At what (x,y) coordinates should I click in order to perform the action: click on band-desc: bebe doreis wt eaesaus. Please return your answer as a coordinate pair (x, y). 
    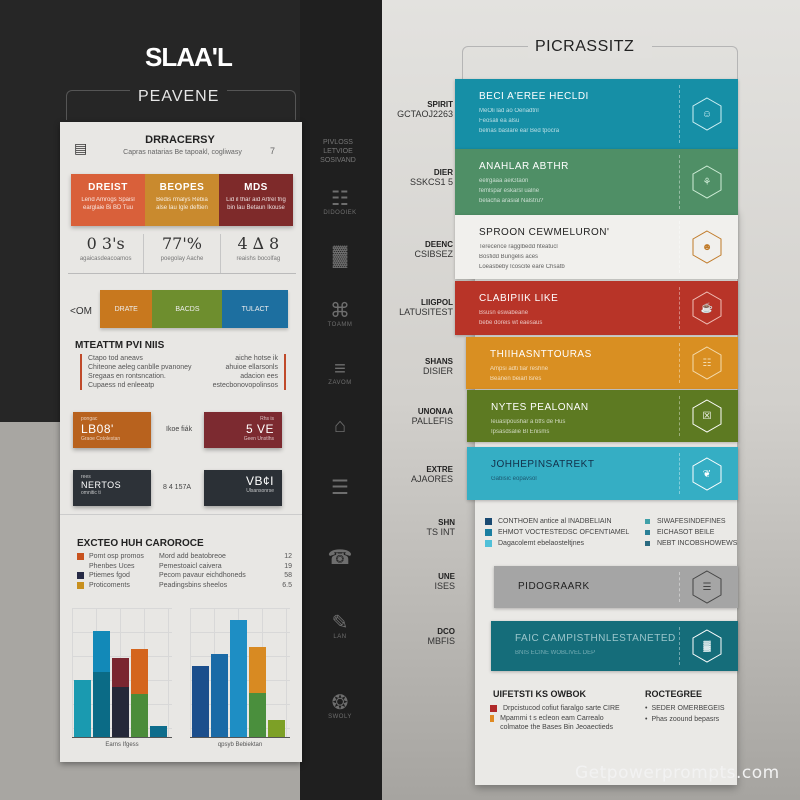
    Looking at the image, I should click on (511, 323).